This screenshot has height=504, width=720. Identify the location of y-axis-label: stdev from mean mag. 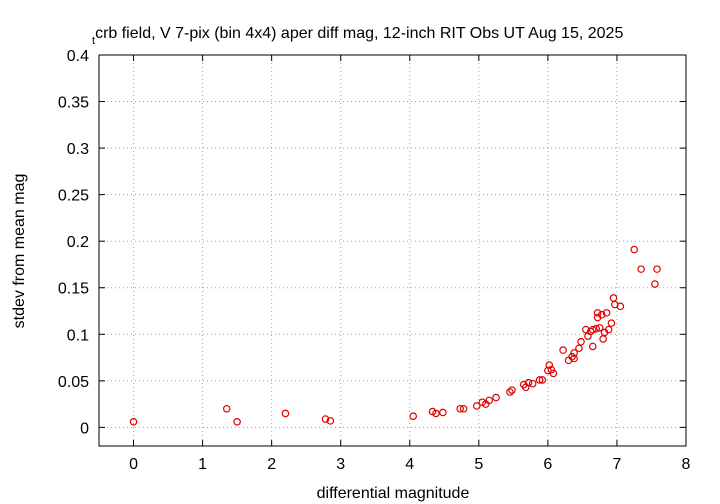
(19, 251).